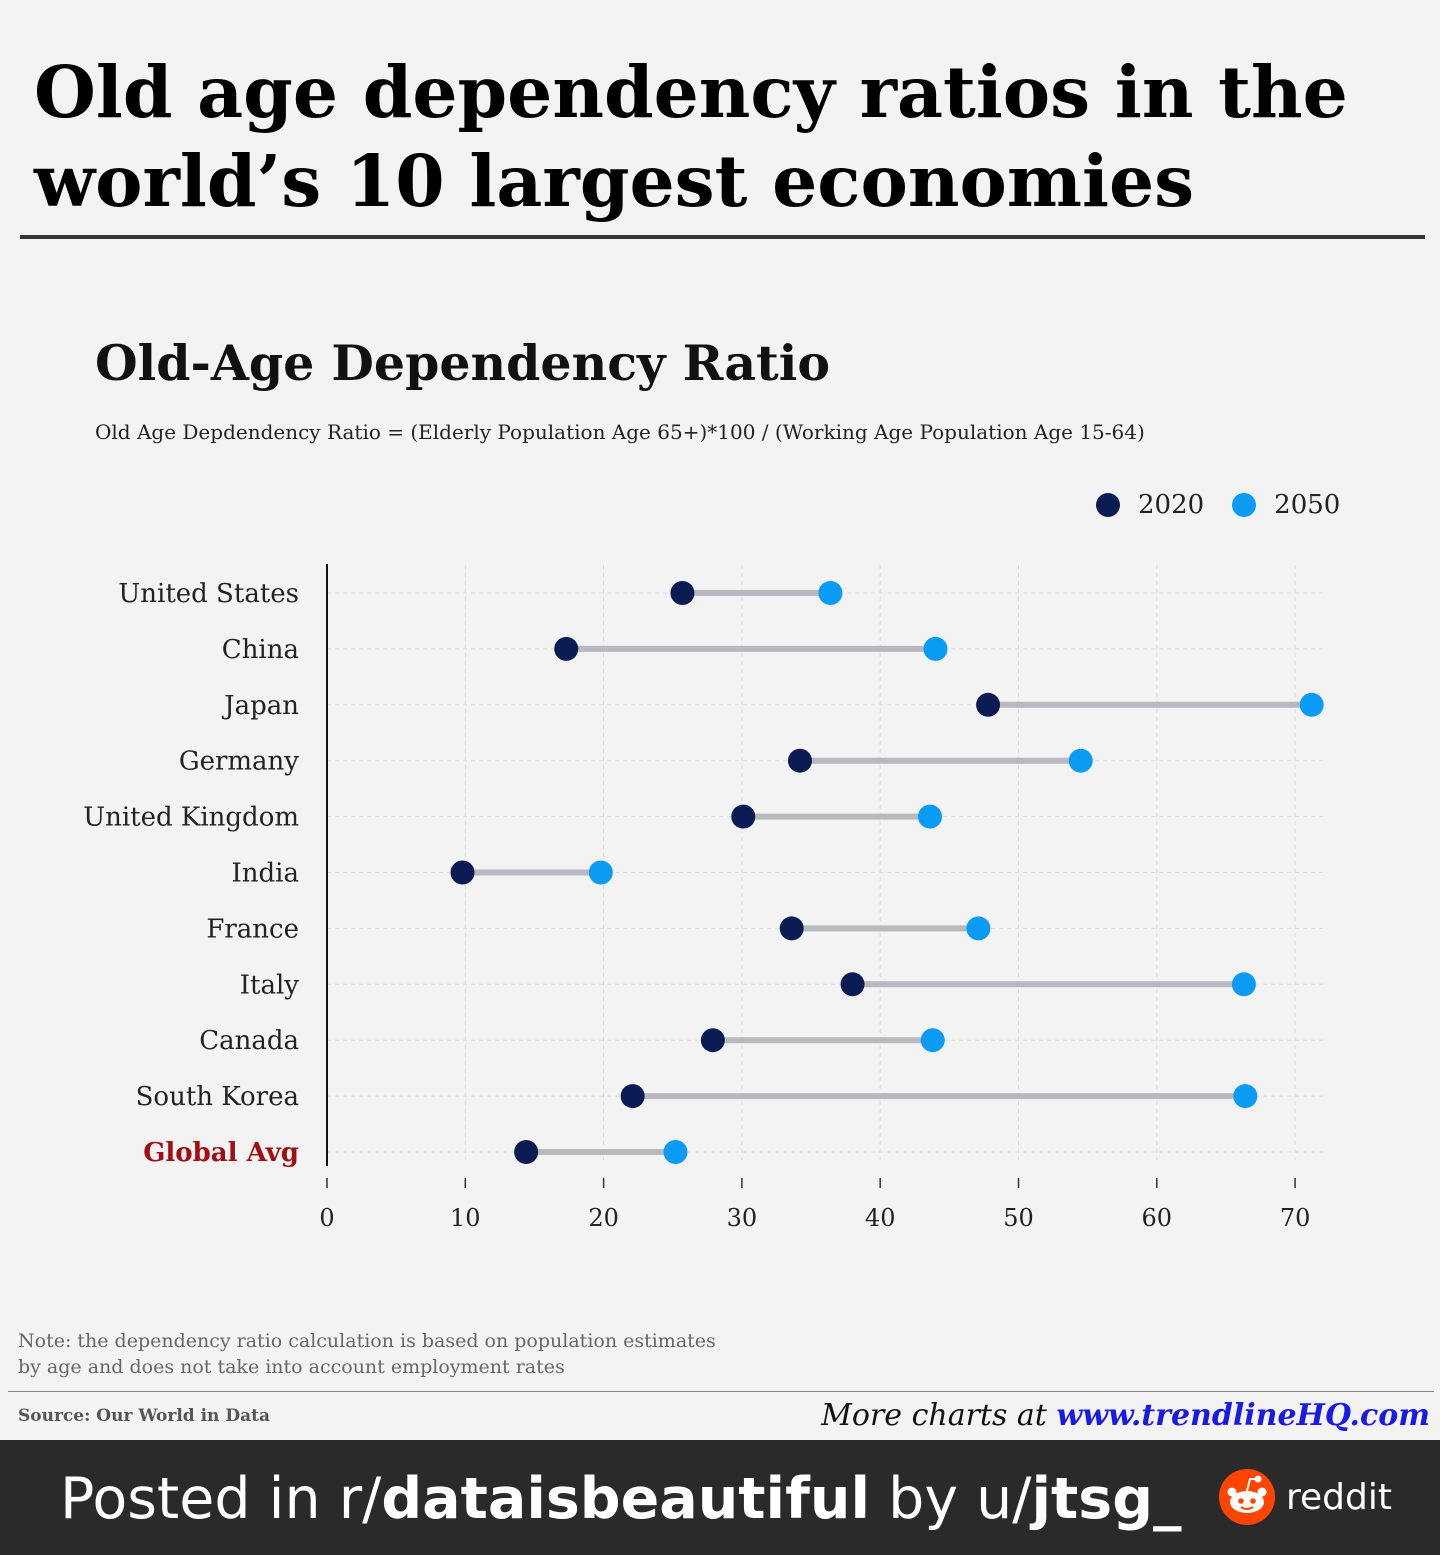 This screenshot has width=1440, height=1555. What do you see at coordinates (722, 237) in the screenshot?
I see `headline-divider` at bounding box center [722, 237].